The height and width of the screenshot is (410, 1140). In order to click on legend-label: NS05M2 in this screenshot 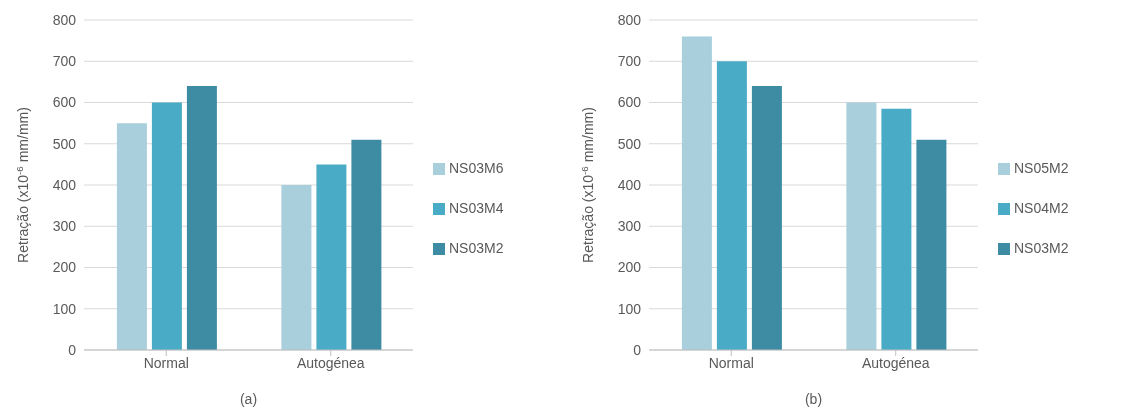, I will do `click(1041, 168)`.